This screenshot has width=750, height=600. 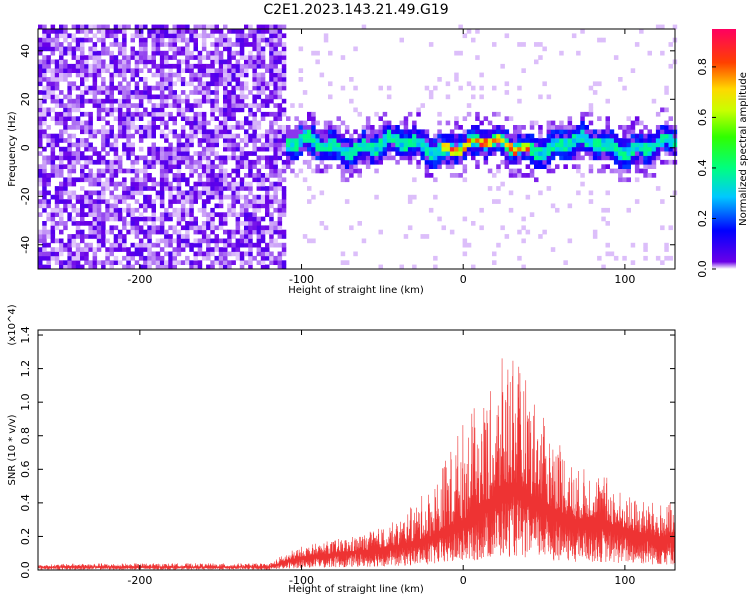 What do you see at coordinates (301, 279) in the screenshot?
I see `spectrogram-x-tick-label: -100` at bounding box center [301, 279].